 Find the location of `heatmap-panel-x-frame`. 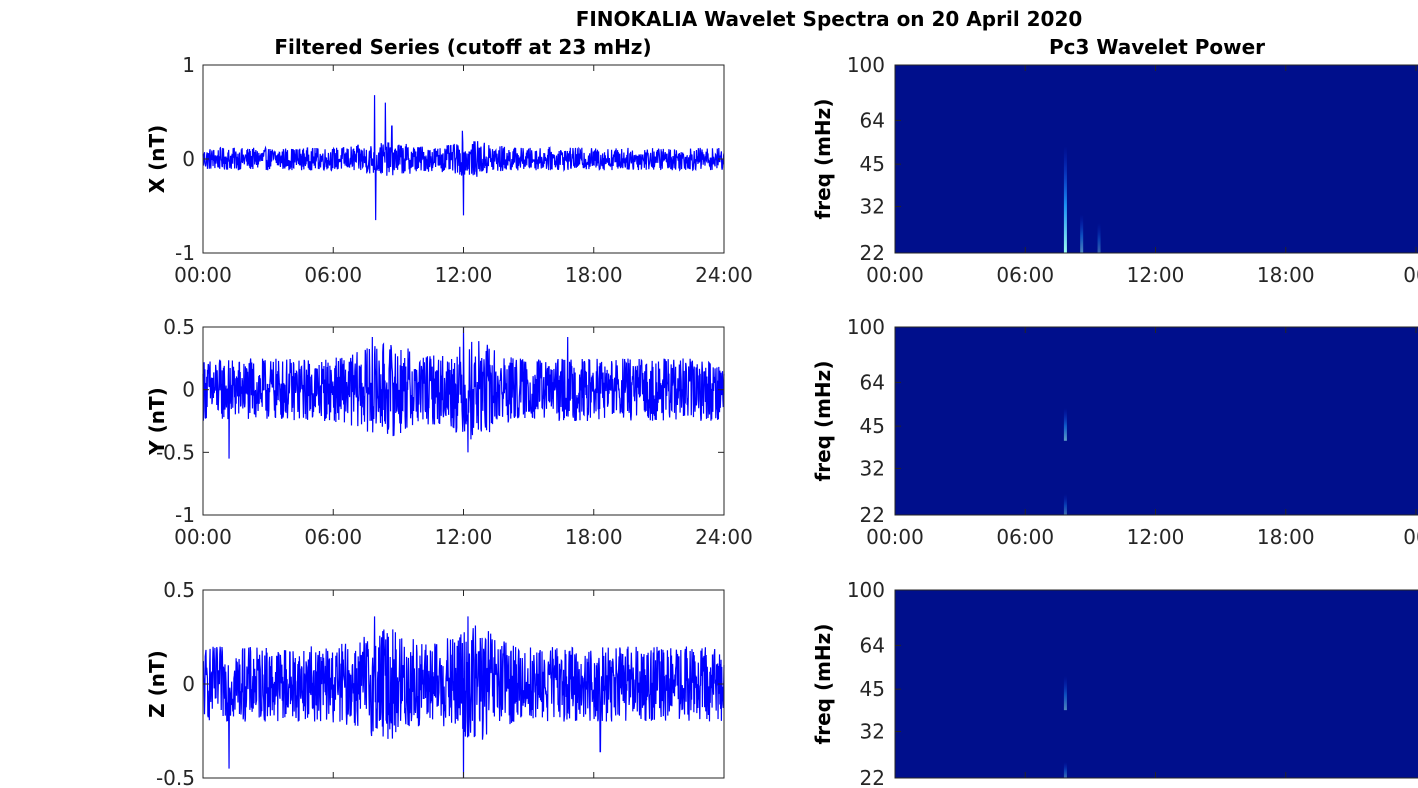

heatmap-panel-x-frame is located at coordinates (1156, 159).